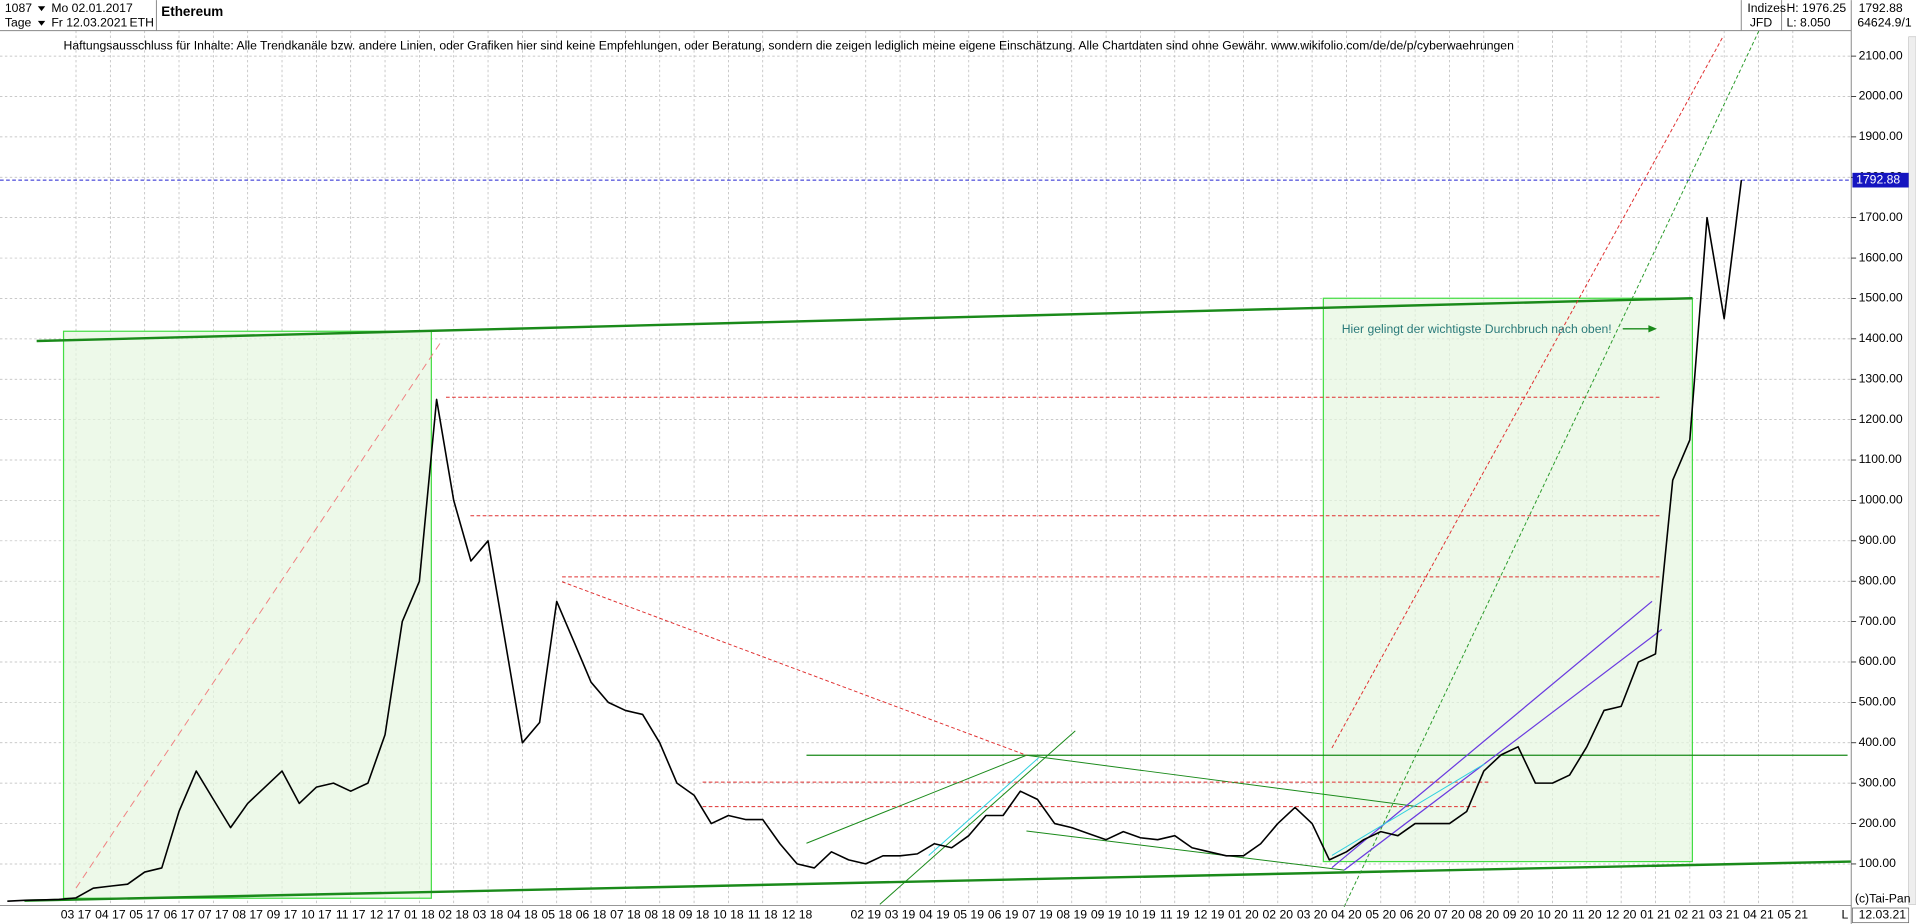  What do you see at coordinates (556, 915) in the screenshot?
I see `x-tick-label: 05 18` at bounding box center [556, 915].